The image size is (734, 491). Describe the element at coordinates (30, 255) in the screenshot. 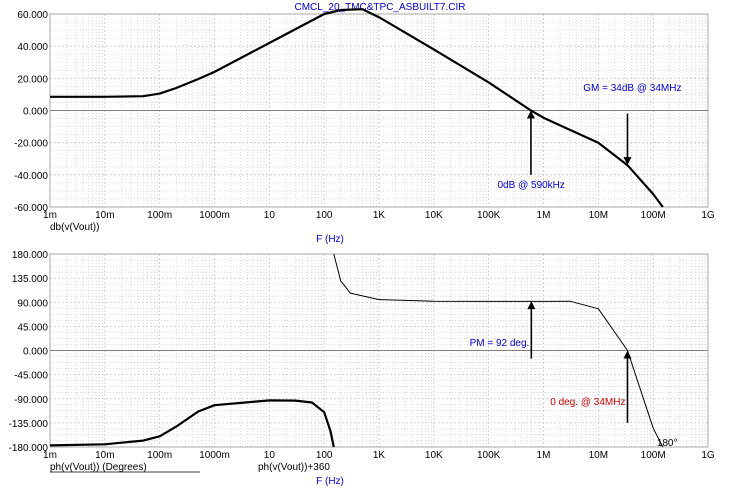

I see `y-tick-label: 180.000` at that location.